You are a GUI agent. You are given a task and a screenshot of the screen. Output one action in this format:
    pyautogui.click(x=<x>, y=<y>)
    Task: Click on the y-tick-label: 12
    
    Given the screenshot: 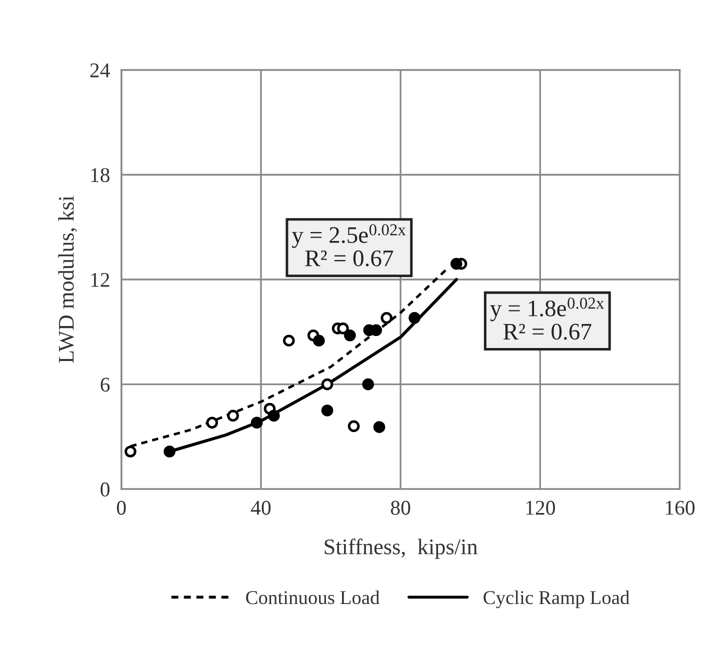 What is the action you would take?
    pyautogui.click(x=100, y=279)
    